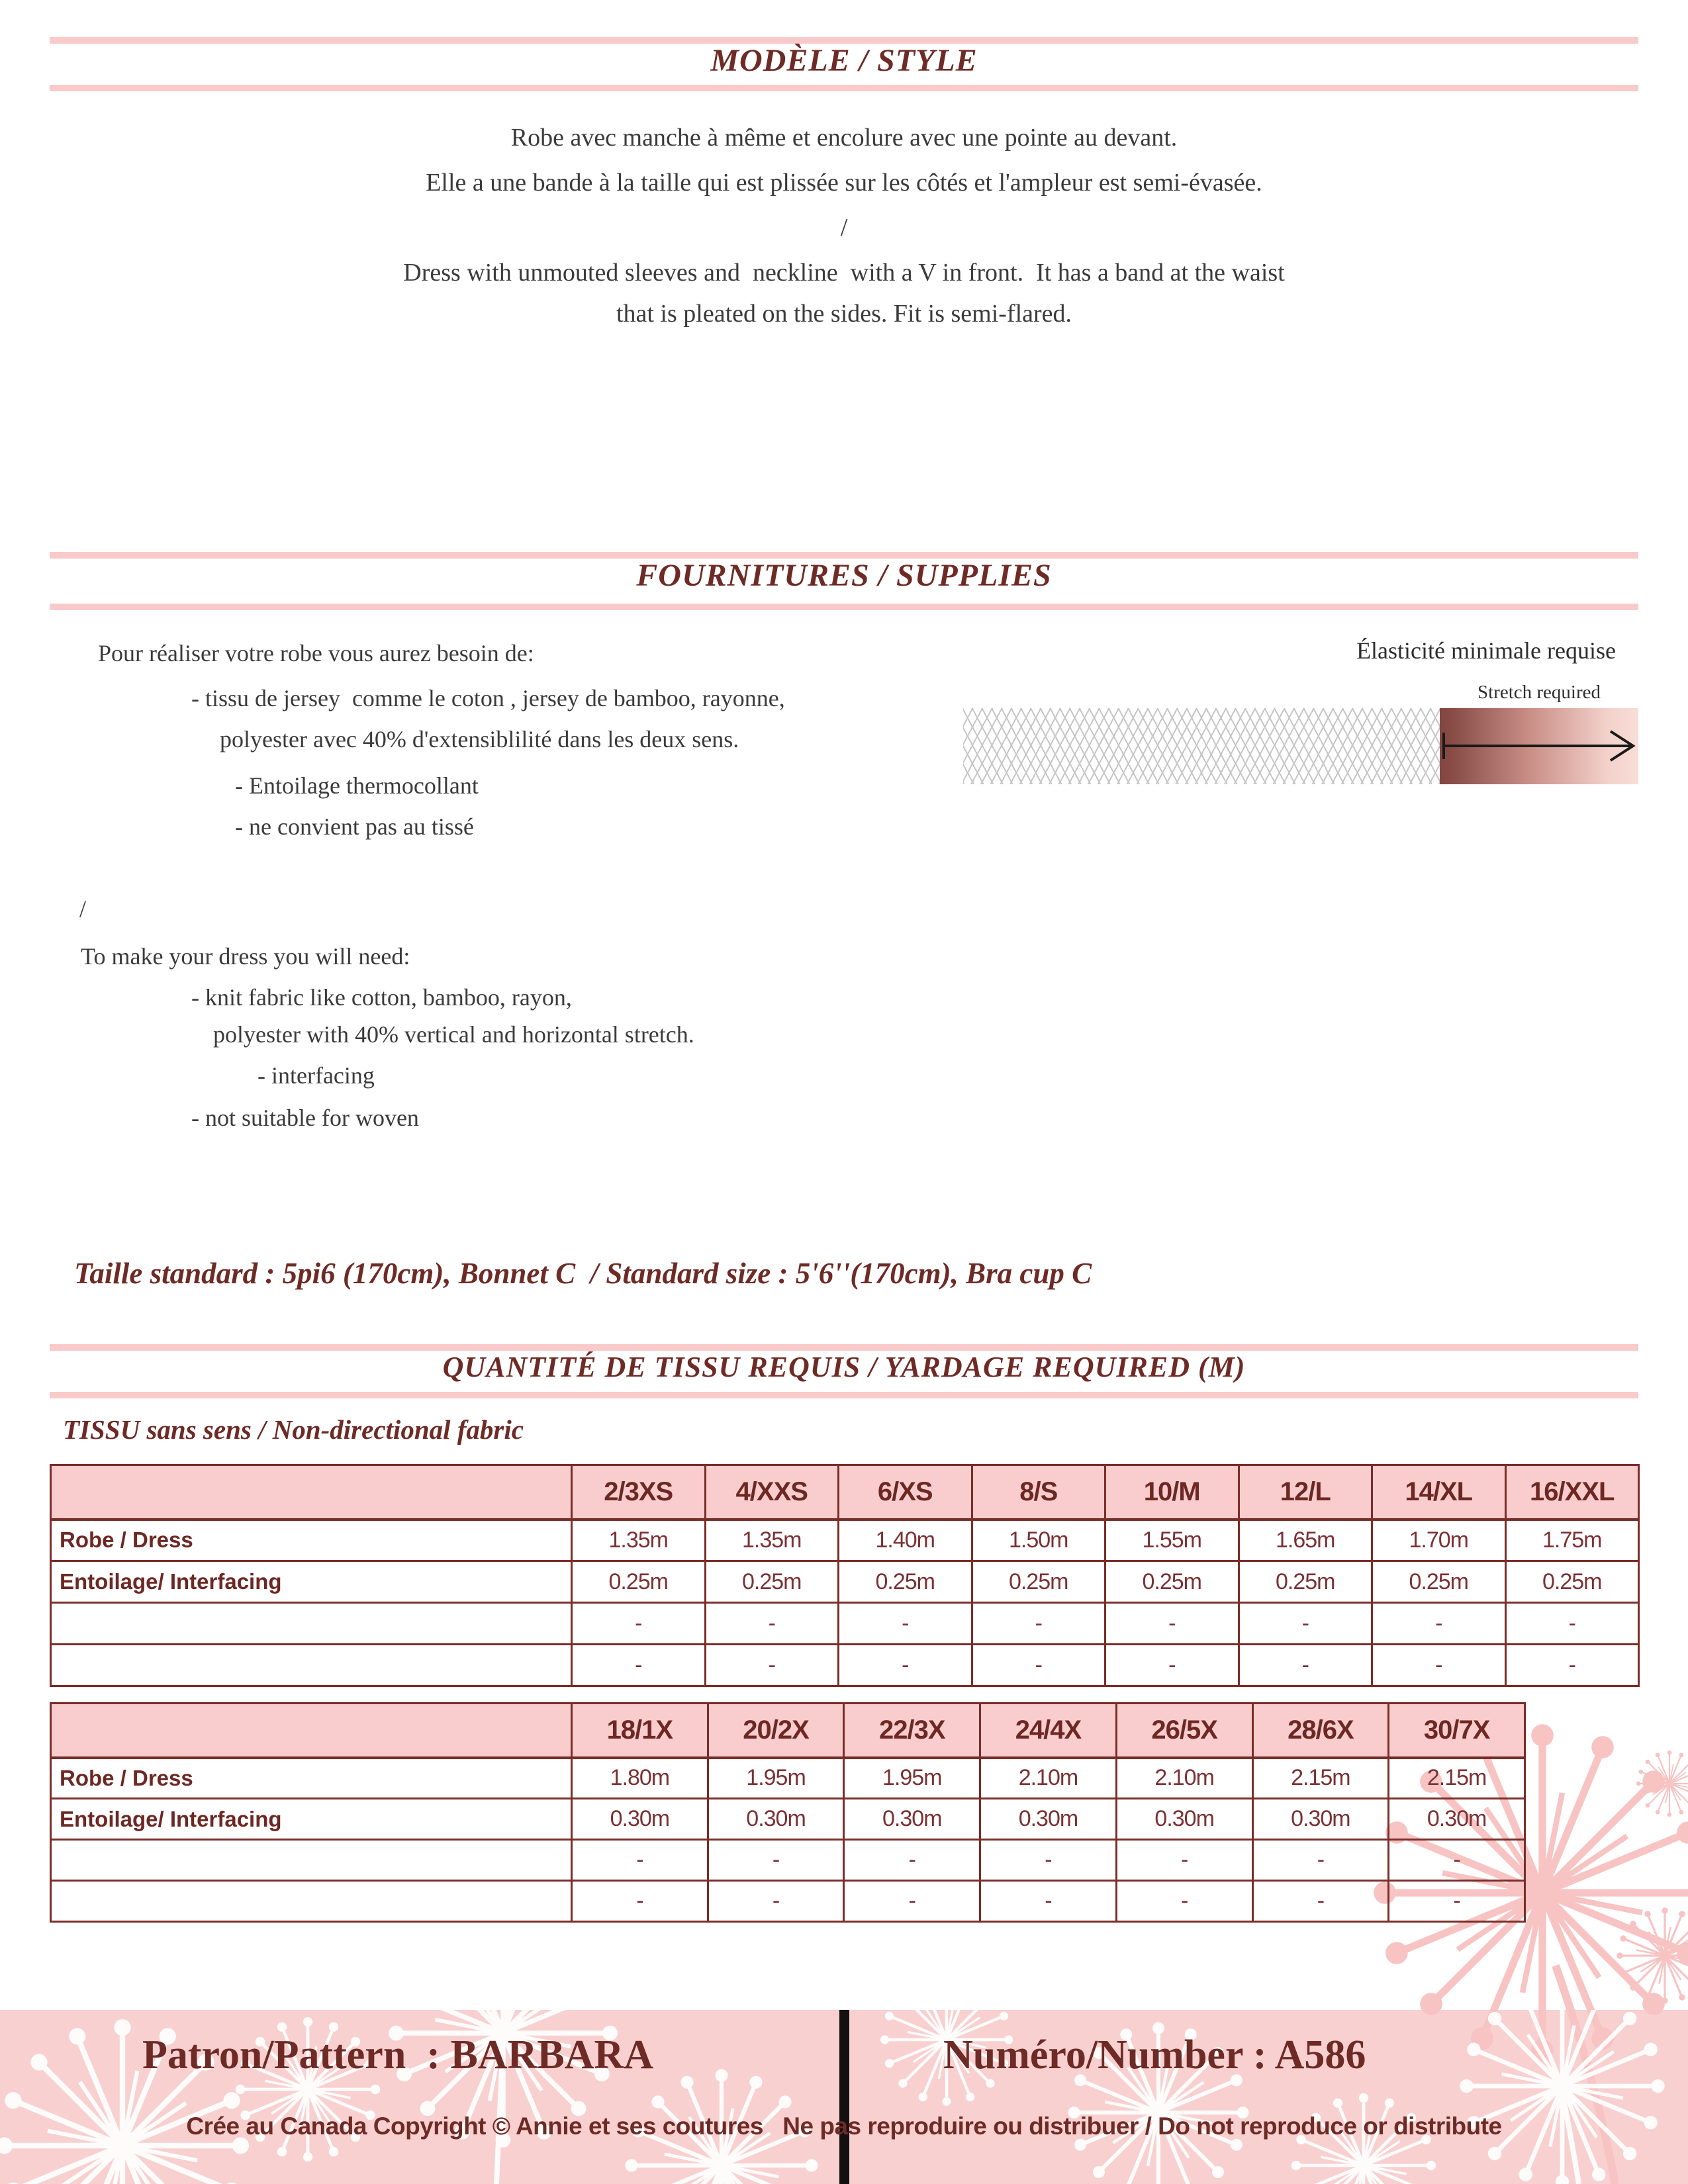  I want to click on supplies-item-en: - not suitable for woven, so click(305, 1118).